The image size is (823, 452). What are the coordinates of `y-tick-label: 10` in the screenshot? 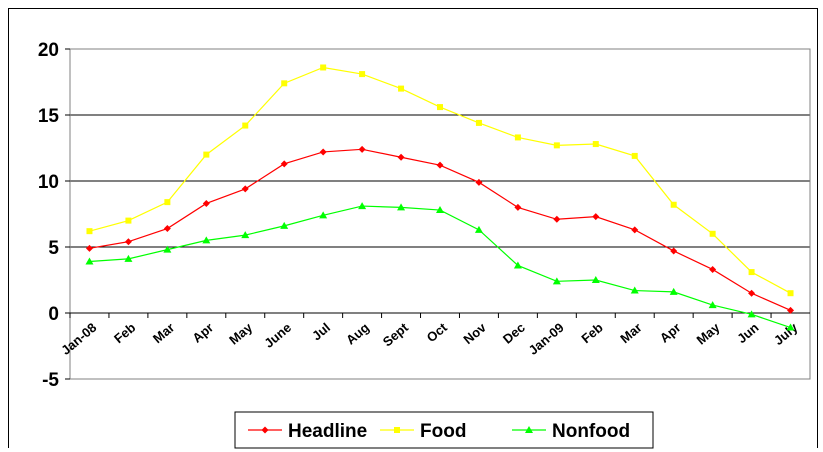 It's located at (48, 182).